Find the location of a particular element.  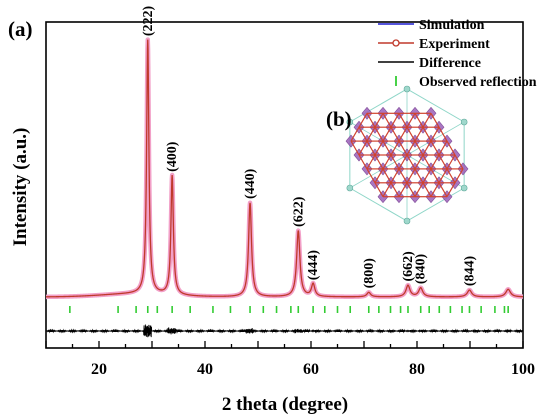

crystal-structure-inset is located at coordinates (407, 155).